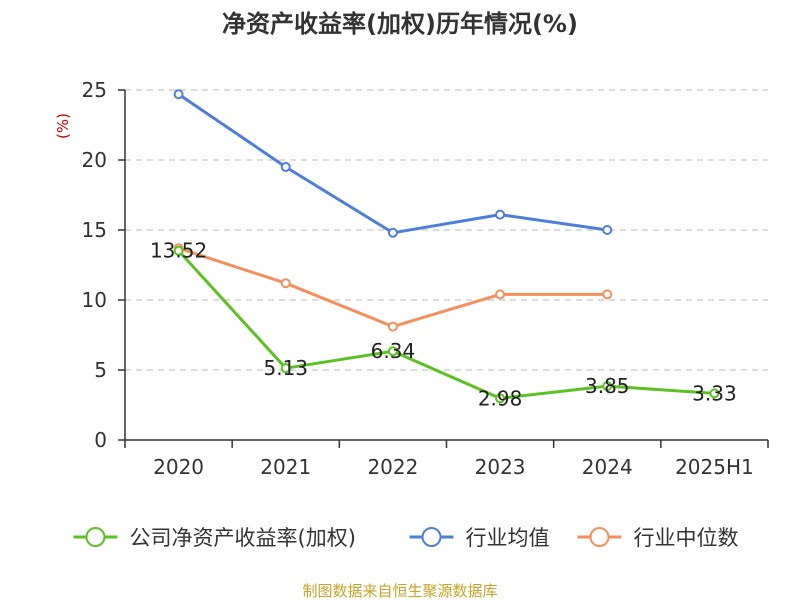 The width and height of the screenshot is (800, 600). Describe the element at coordinates (94, 300) in the screenshot. I see `y-tick-label: 10` at that location.